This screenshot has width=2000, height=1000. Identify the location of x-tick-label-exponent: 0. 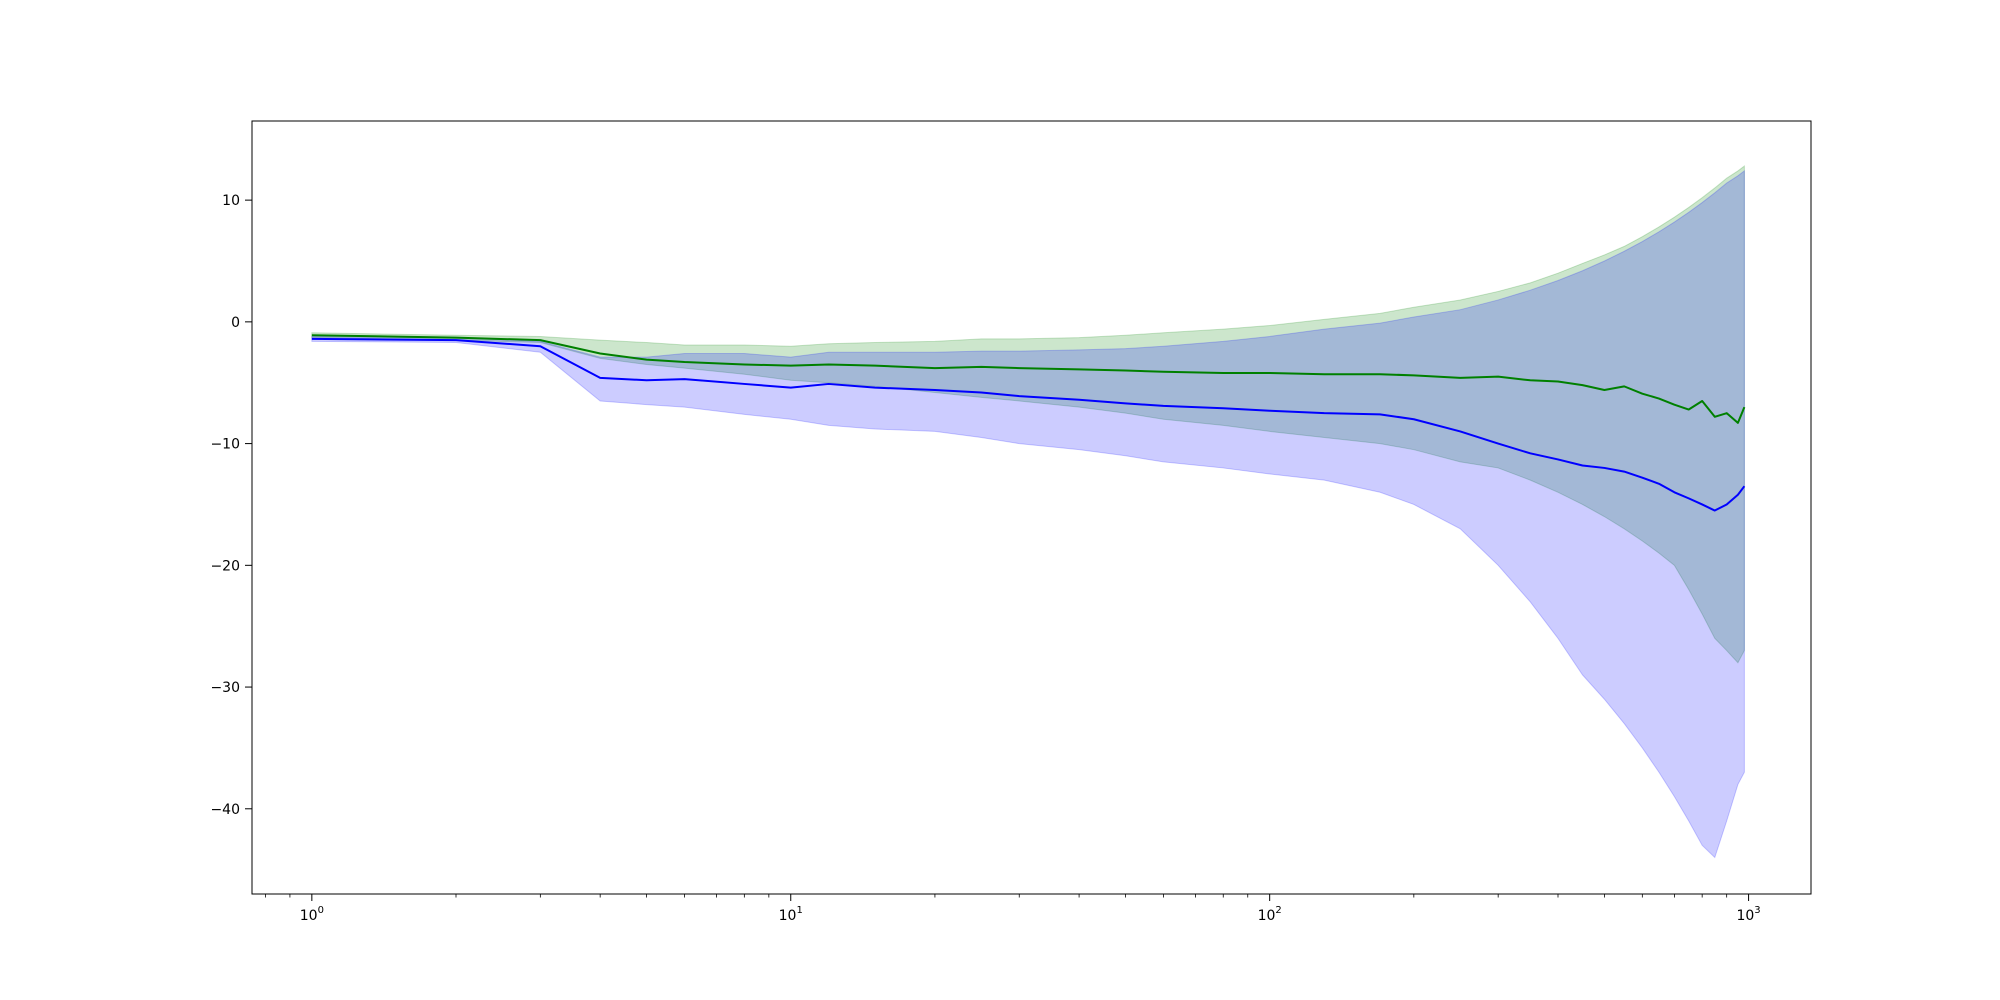
(321, 910).